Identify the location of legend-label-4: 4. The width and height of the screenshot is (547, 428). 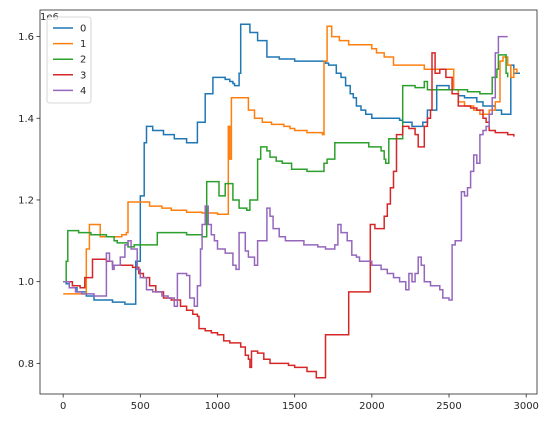
(83, 91).